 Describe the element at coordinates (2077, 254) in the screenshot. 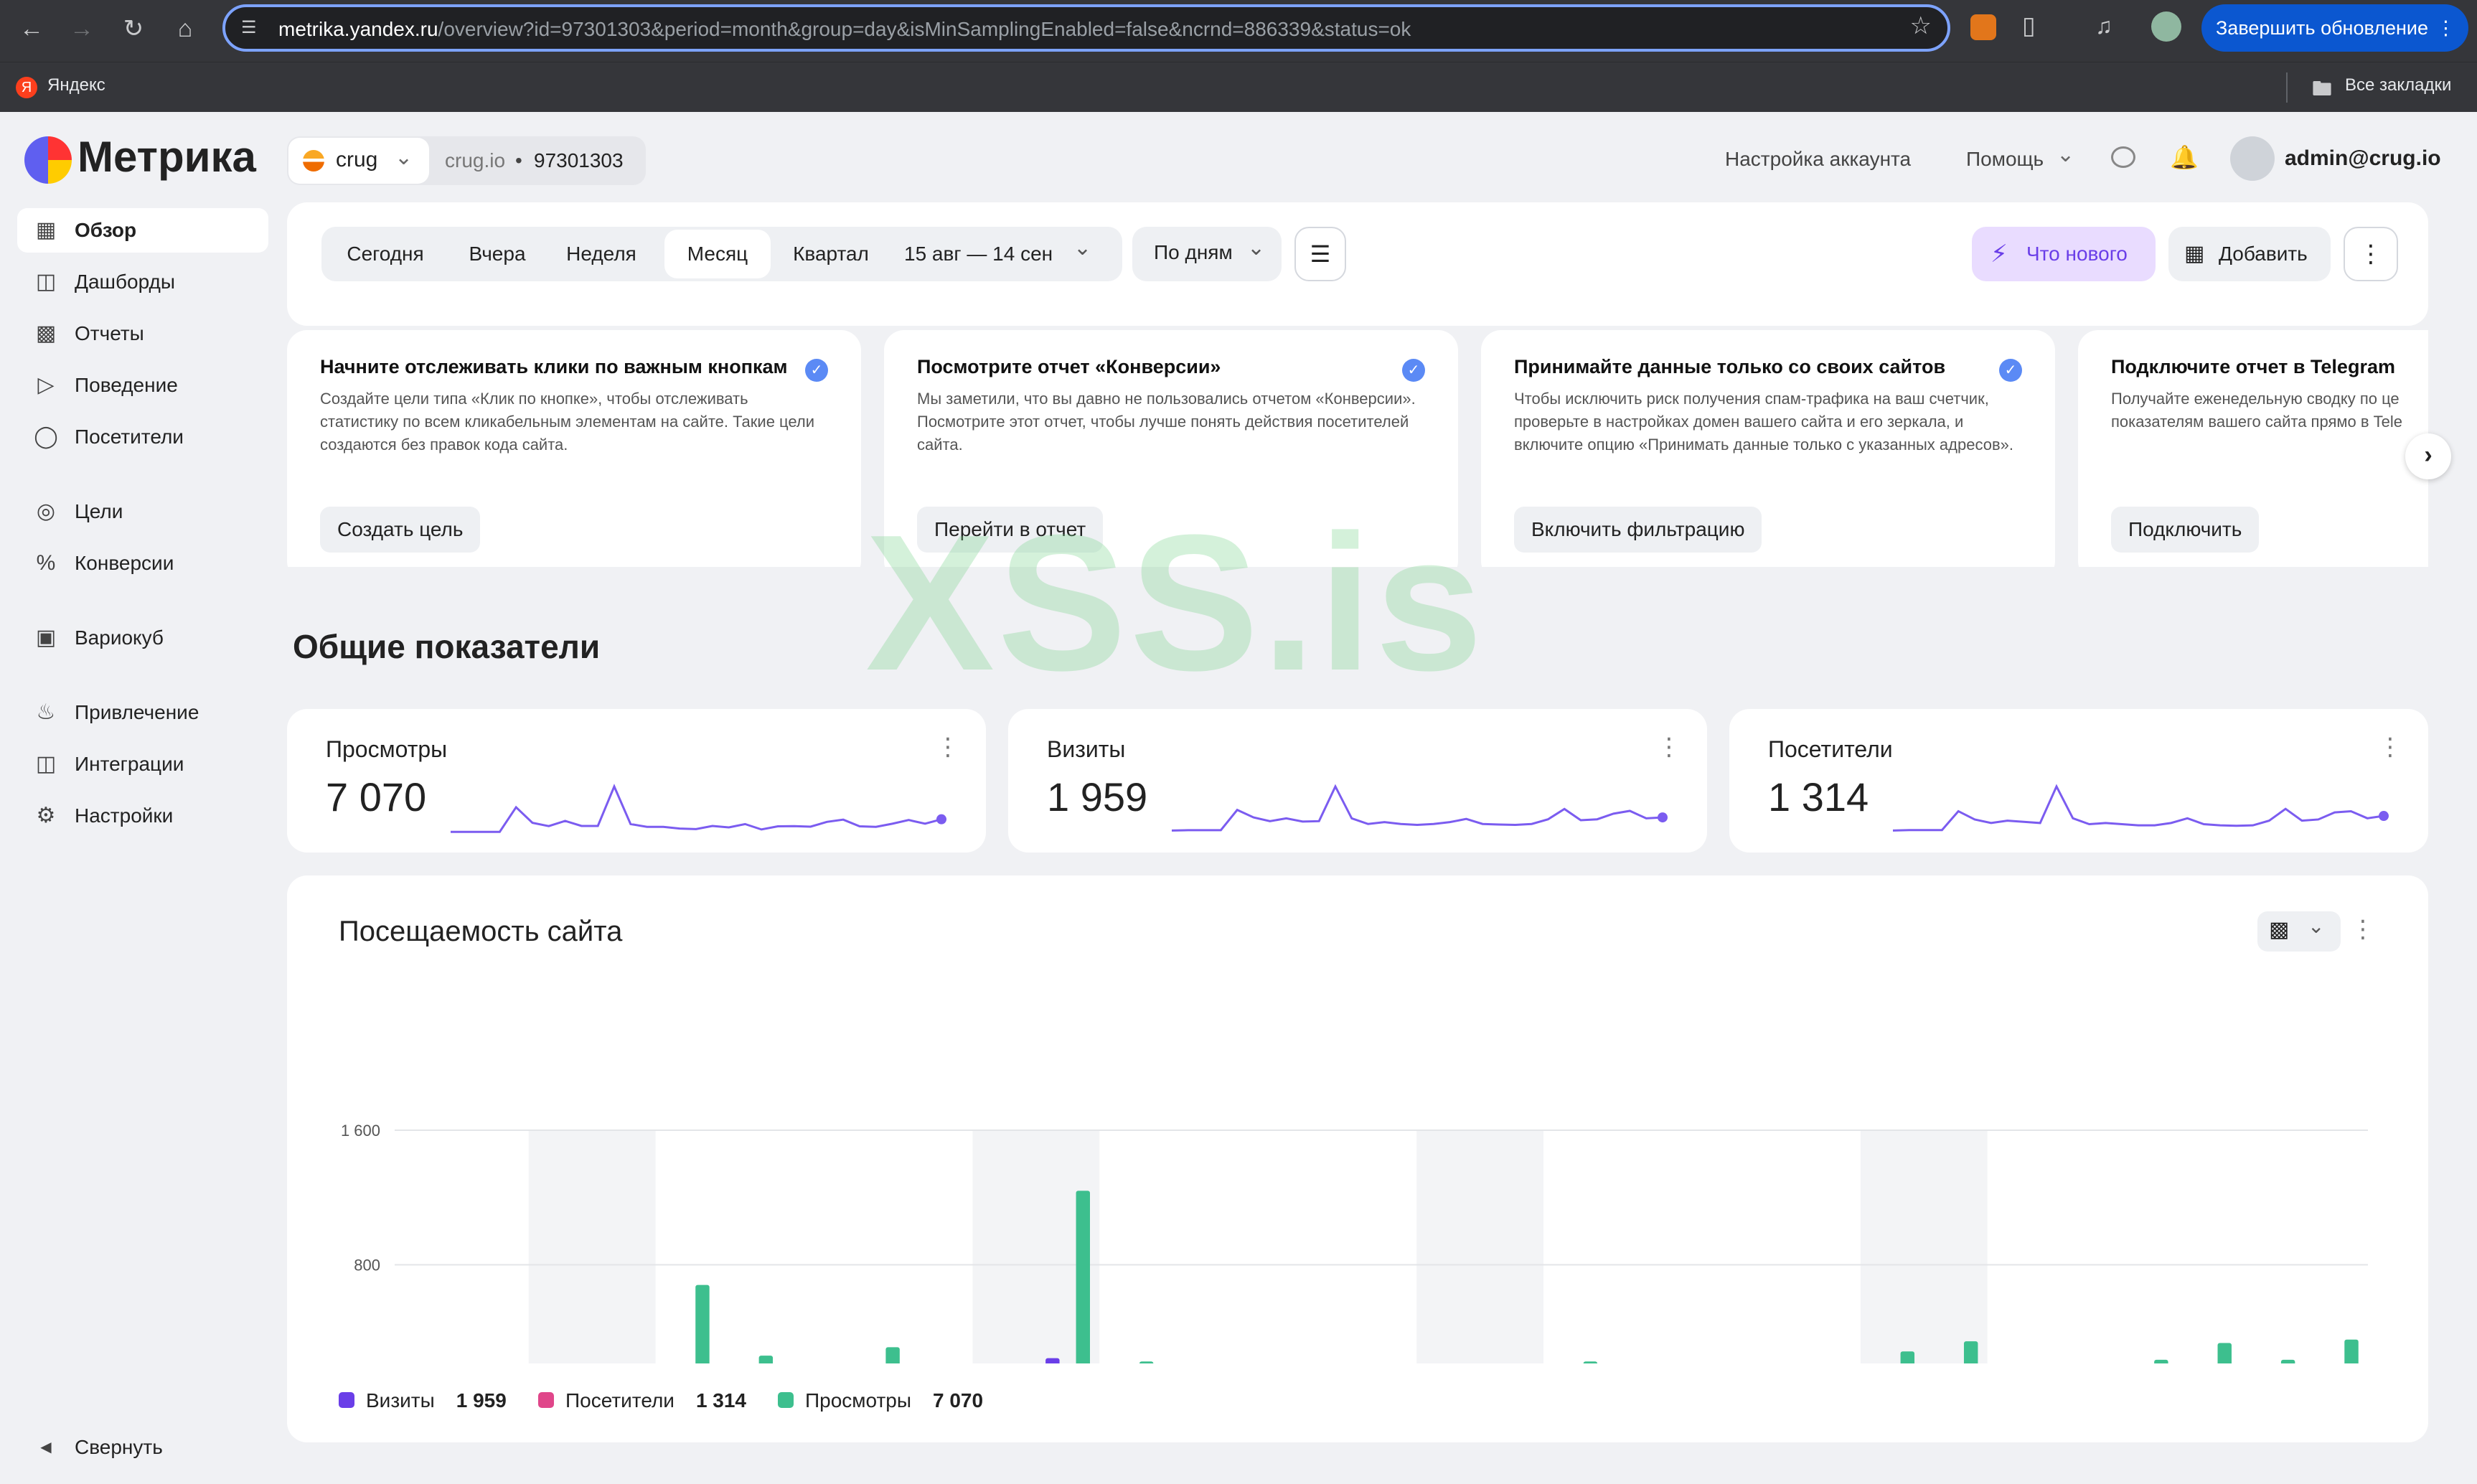

I see `whats-new-label: Что нового` at that location.